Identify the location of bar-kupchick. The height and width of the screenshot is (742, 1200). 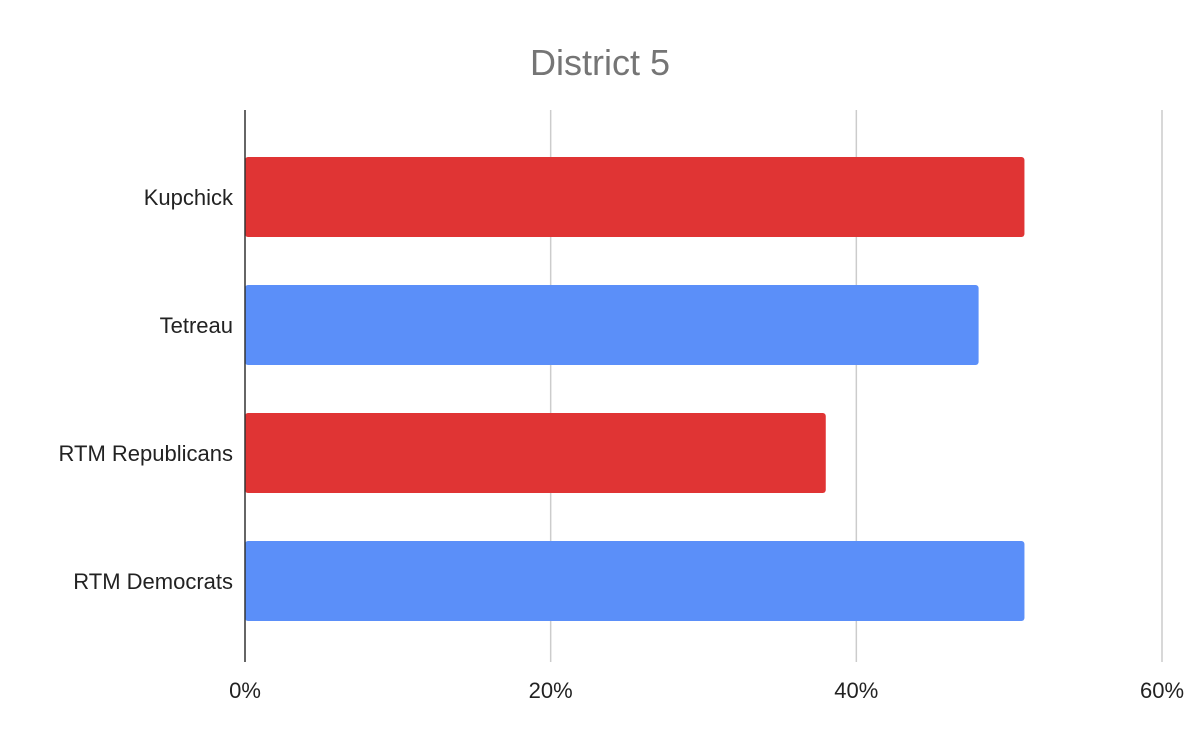
(635, 197).